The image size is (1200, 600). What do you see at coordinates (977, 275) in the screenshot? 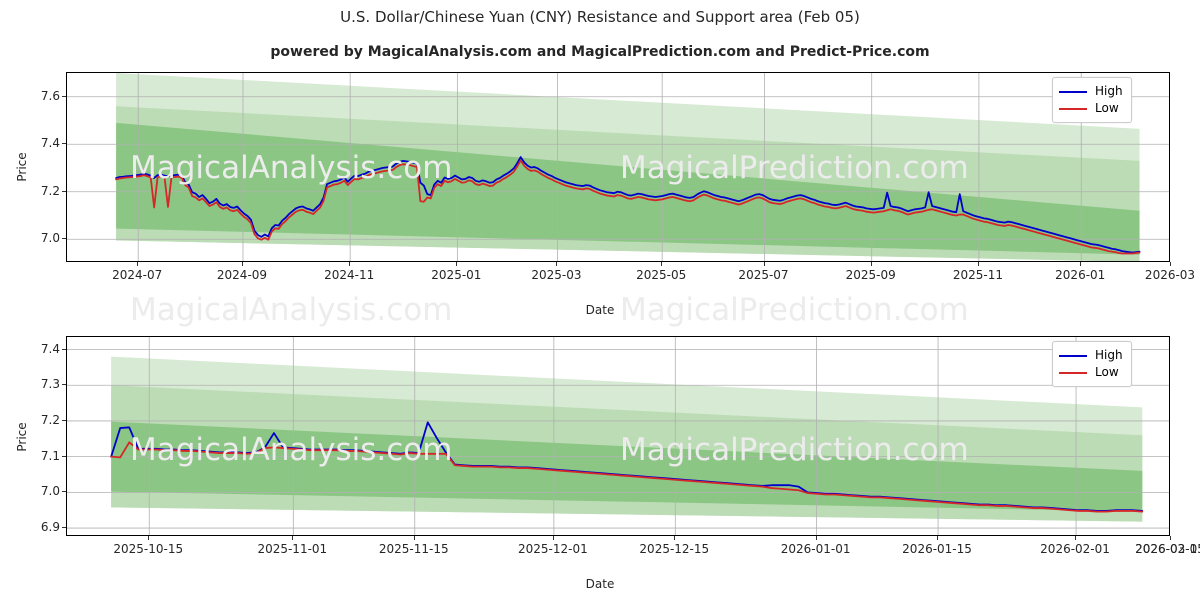
I see `x-axis-tick-label: 2025-11` at bounding box center [977, 275].